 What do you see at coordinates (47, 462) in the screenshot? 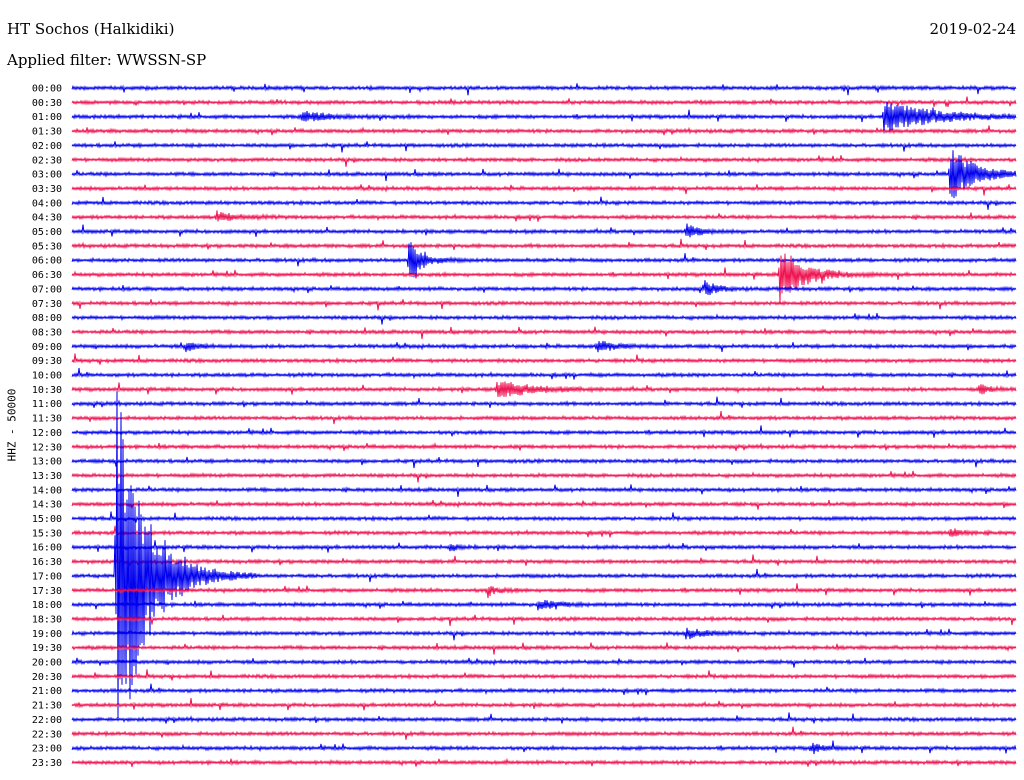
I see `row-time-label: 13:00` at bounding box center [47, 462].